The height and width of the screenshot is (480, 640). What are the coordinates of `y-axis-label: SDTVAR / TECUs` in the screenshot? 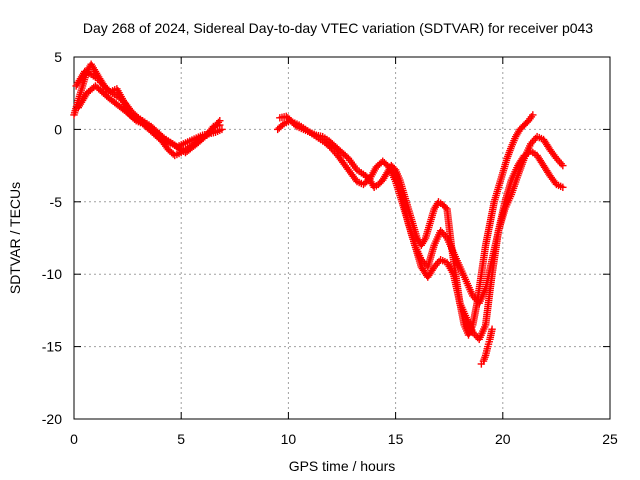 It's located at (15, 238).